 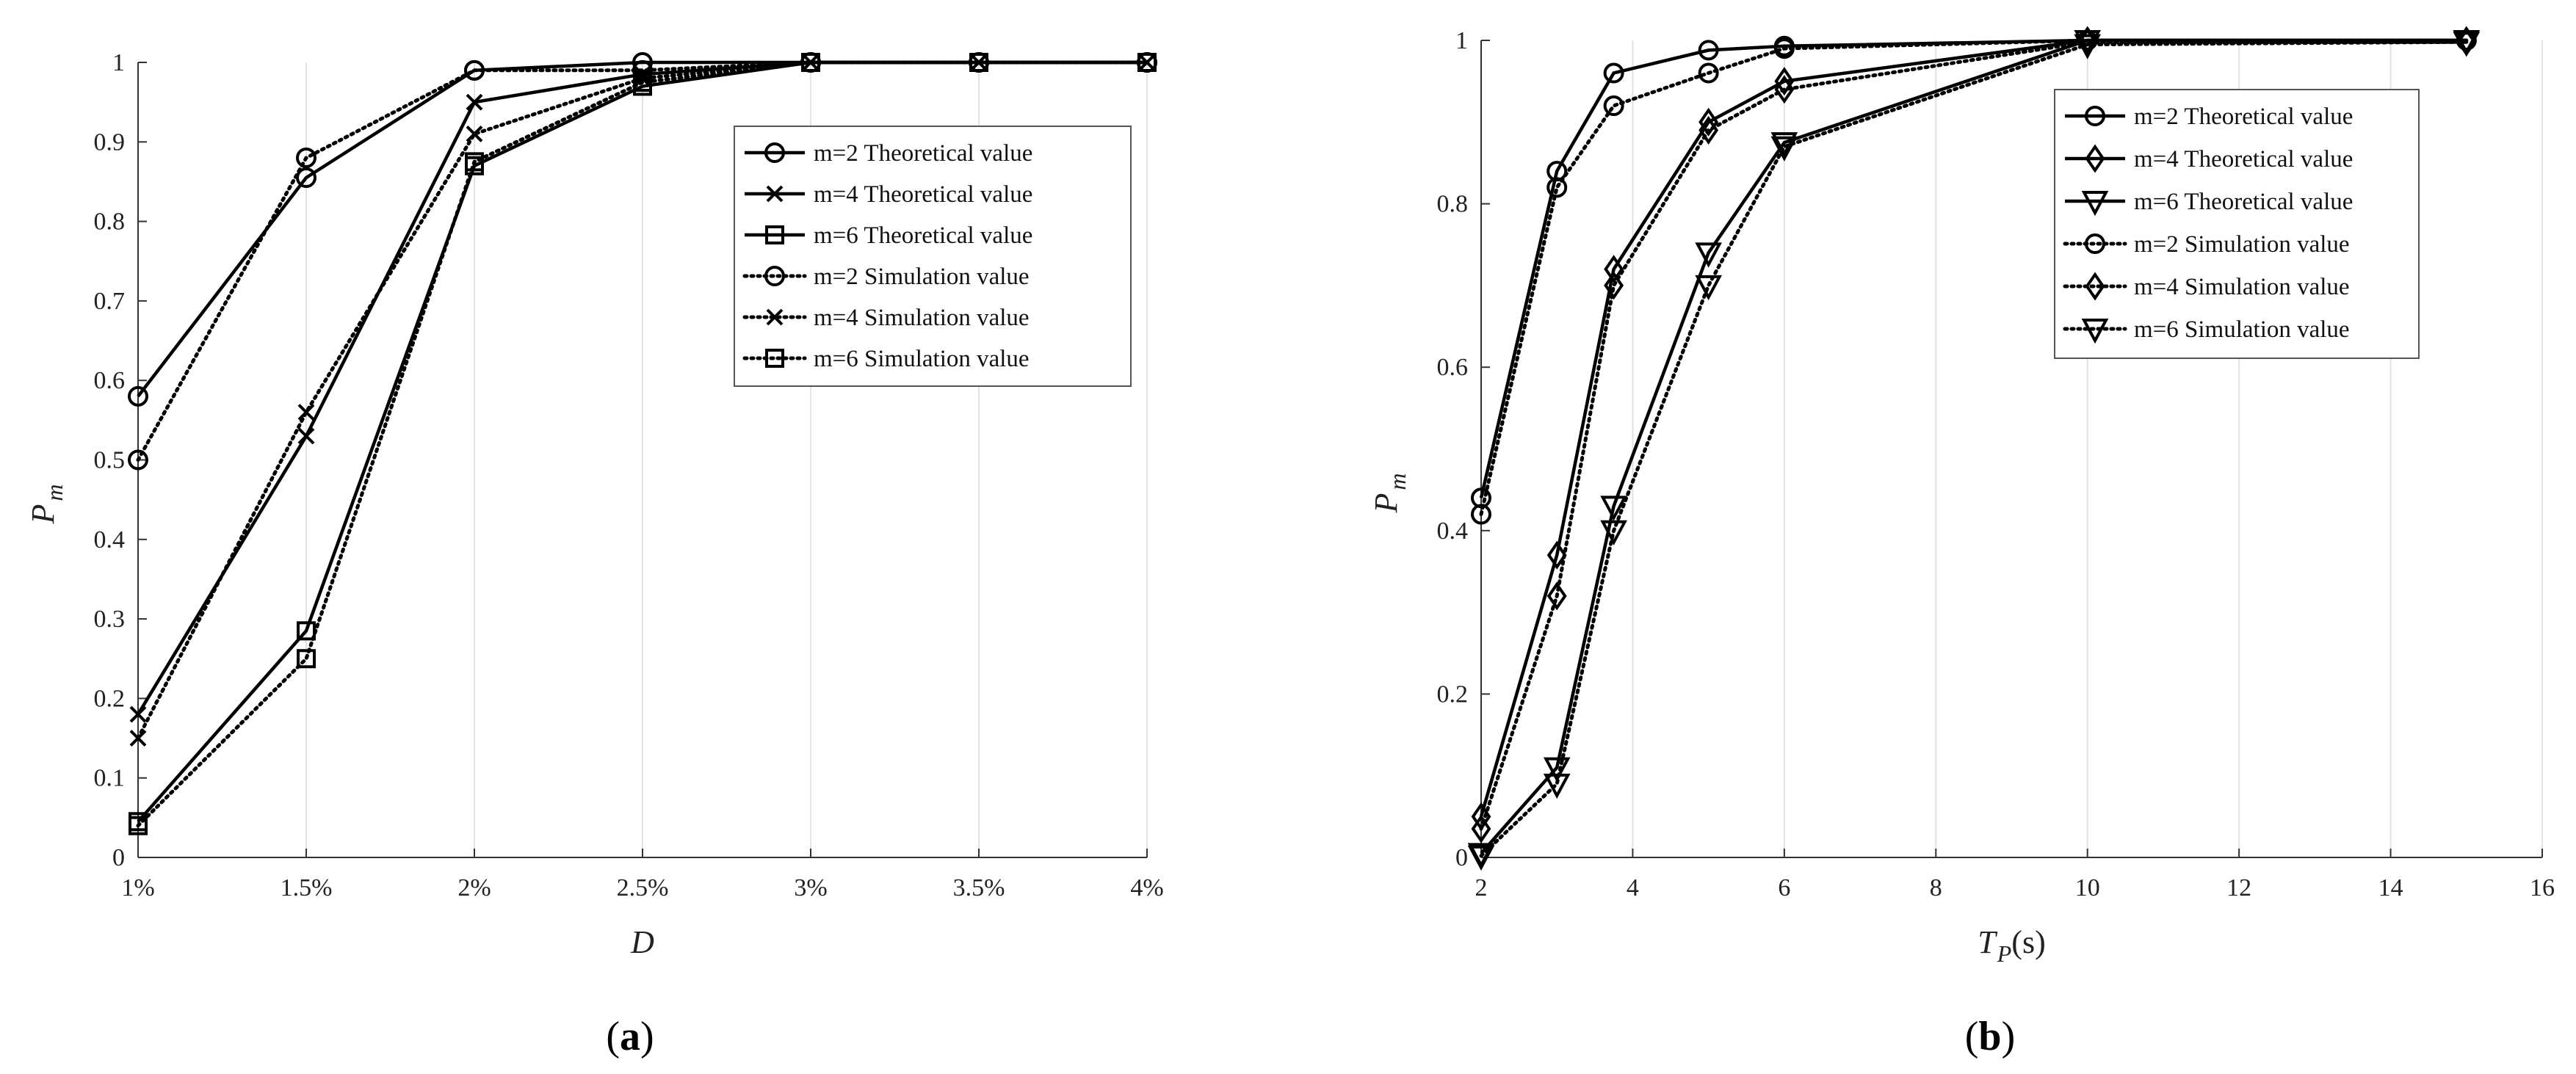 What do you see at coordinates (1146, 888) in the screenshot?
I see `x-tick-label: 4%` at bounding box center [1146, 888].